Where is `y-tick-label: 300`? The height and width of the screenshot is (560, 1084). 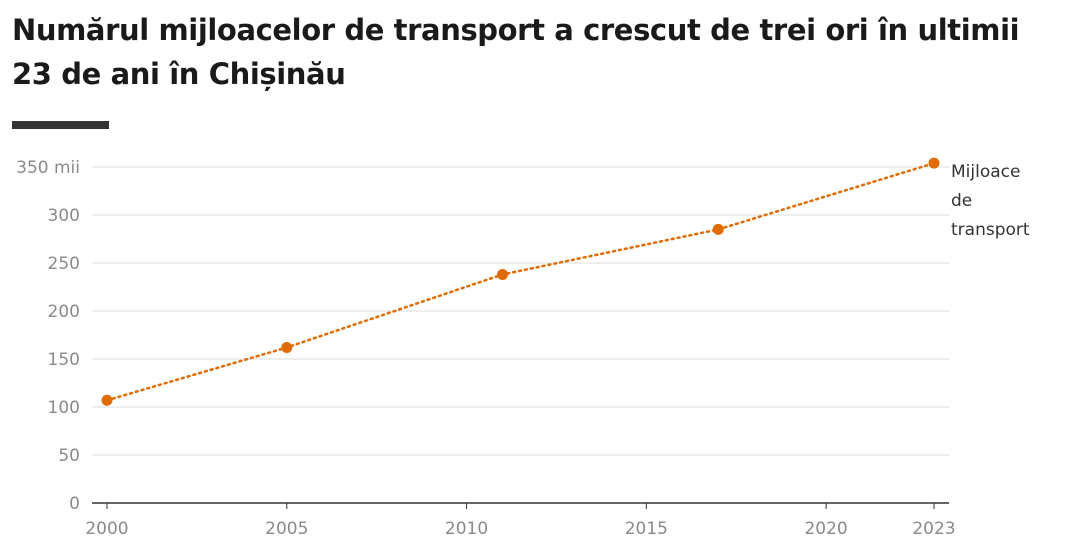
y-tick-label: 300 is located at coordinates (64, 216).